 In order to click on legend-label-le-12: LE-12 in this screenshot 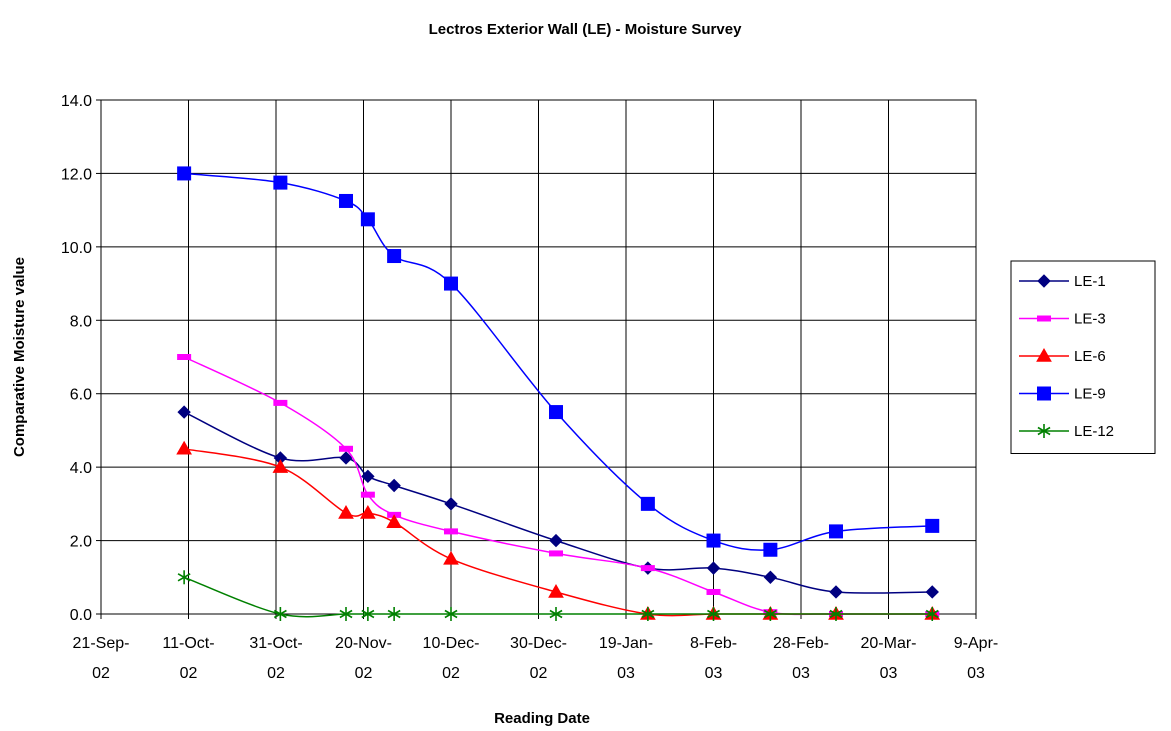, I will do `click(1094, 431)`.